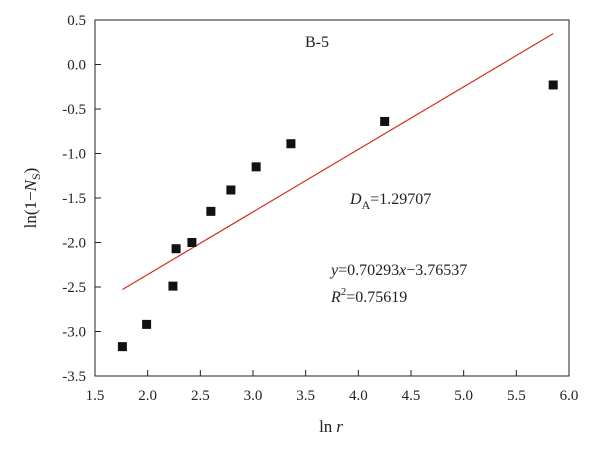 The height and width of the screenshot is (452, 600). I want to click on y-axis-title: ln(1−NS), so click(32, 198).